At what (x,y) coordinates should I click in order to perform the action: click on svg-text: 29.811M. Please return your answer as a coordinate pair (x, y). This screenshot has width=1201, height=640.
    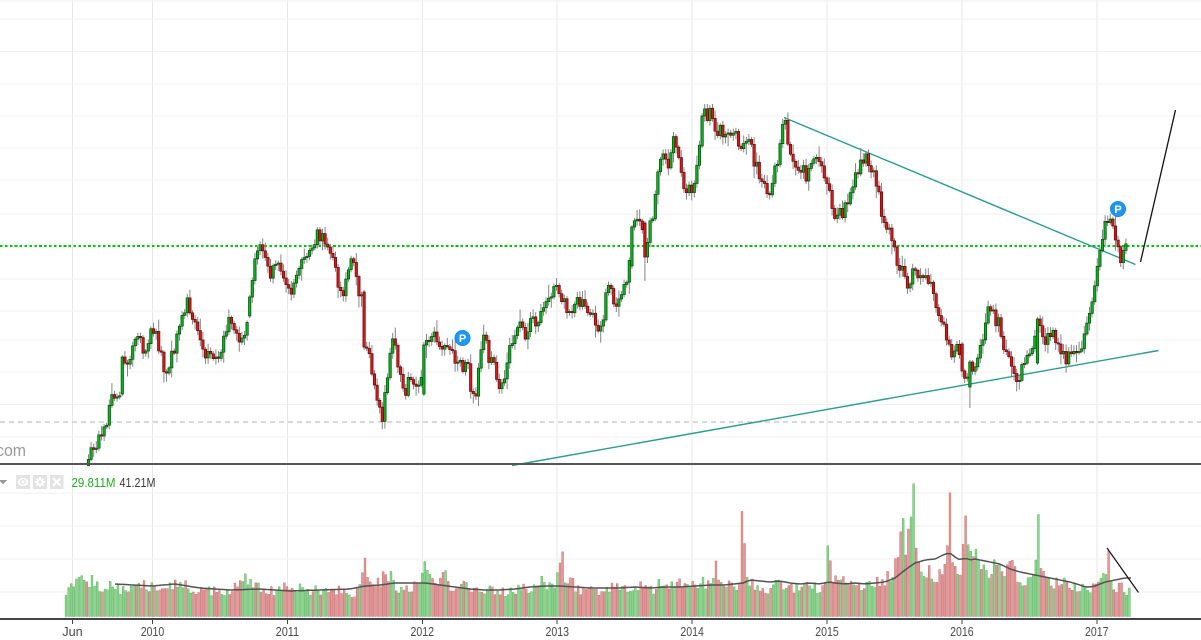
    Looking at the image, I should click on (94, 483).